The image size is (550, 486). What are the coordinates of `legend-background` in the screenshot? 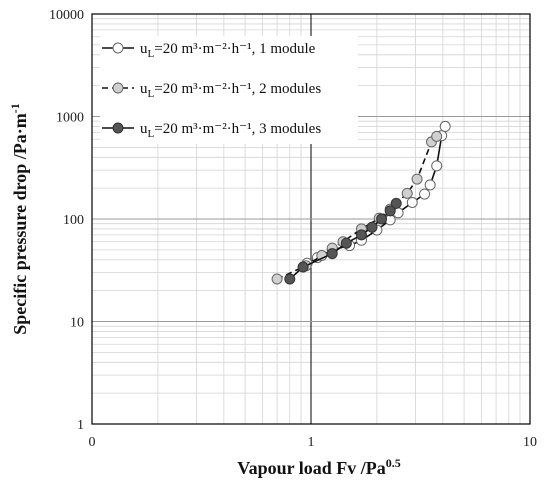 It's located at (229, 90).